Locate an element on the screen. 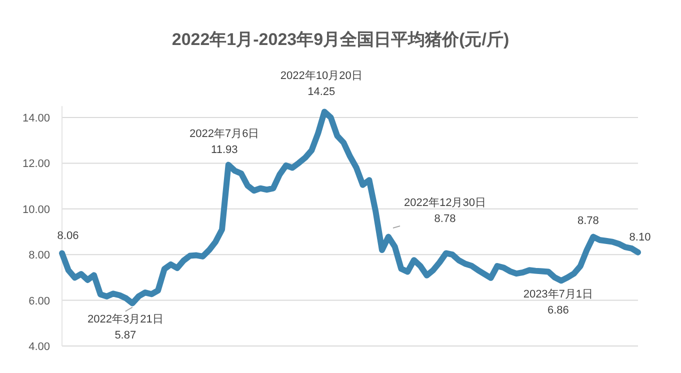 Image resolution: width=681 pixels, height=373 pixels. y-tick-label: 14.00 is located at coordinates (36, 118).